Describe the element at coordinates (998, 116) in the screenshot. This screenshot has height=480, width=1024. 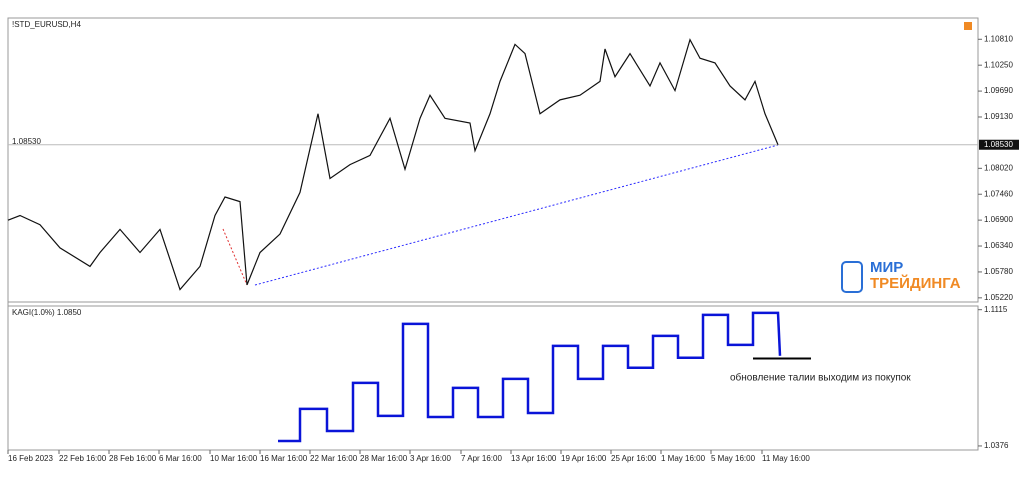
I see `y-tick-label: 1.09130` at that location.